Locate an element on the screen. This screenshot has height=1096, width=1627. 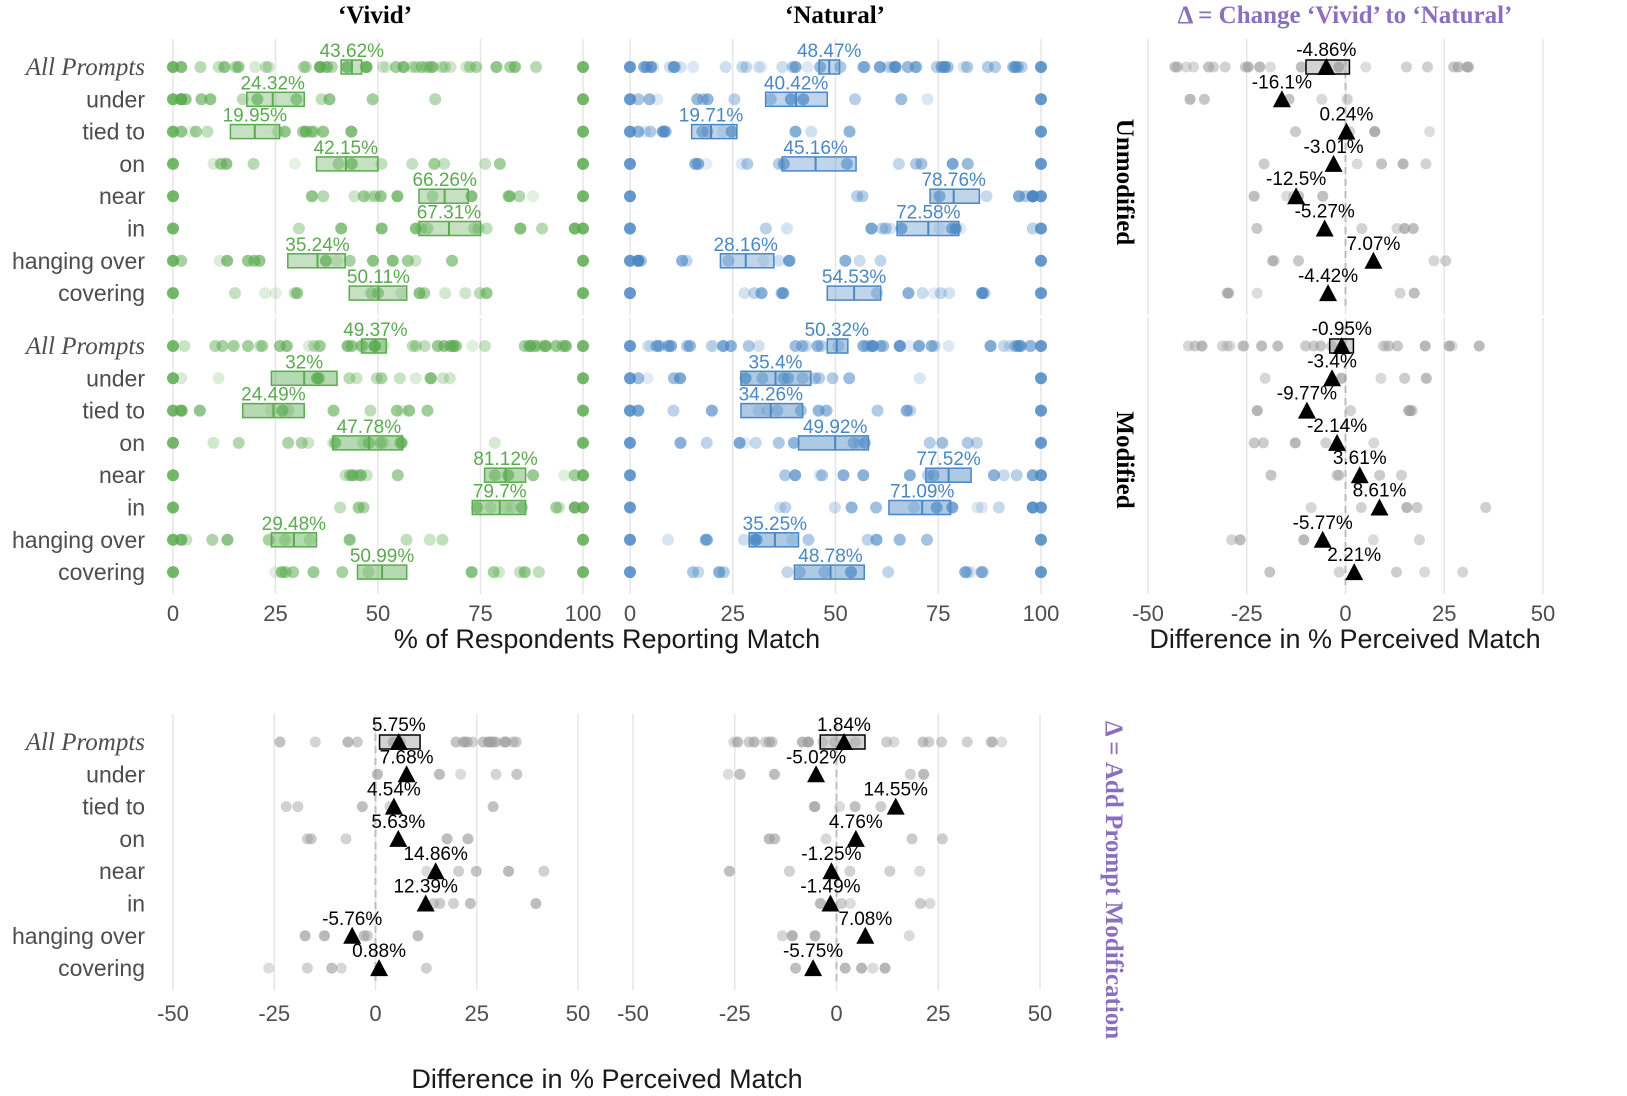
title-vivid: ‘Vivid’ is located at coordinates (375, 15).